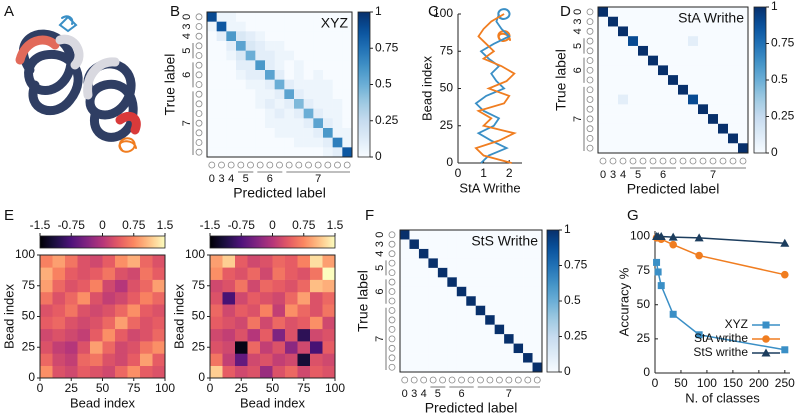 The height and width of the screenshot is (418, 800). Describe the element at coordinates (438, 394) in the screenshot. I see `x-tick-label: 5` at that location.